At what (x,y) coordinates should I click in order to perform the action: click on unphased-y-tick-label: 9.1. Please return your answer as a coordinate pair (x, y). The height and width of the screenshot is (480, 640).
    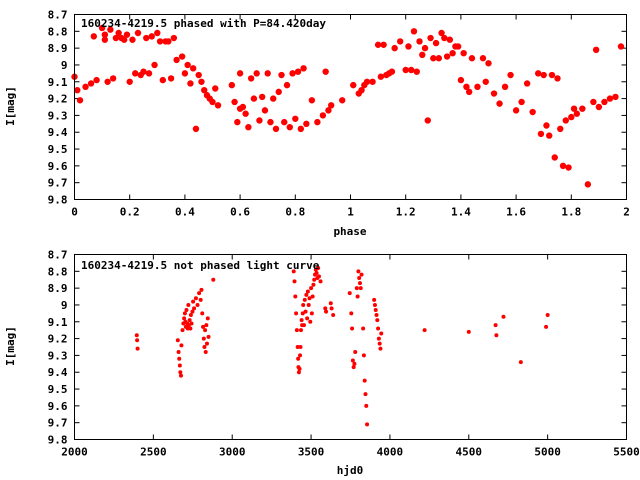
    Looking at the image, I should click on (58, 322).